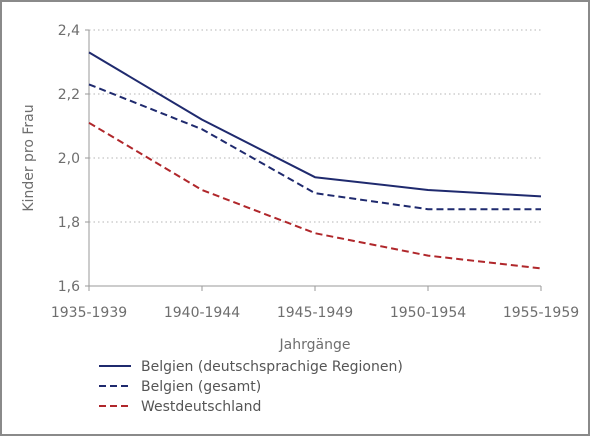 The image size is (590, 436). Describe the element at coordinates (428, 313) in the screenshot. I see `x-tick-label: 1950-1954` at that location.